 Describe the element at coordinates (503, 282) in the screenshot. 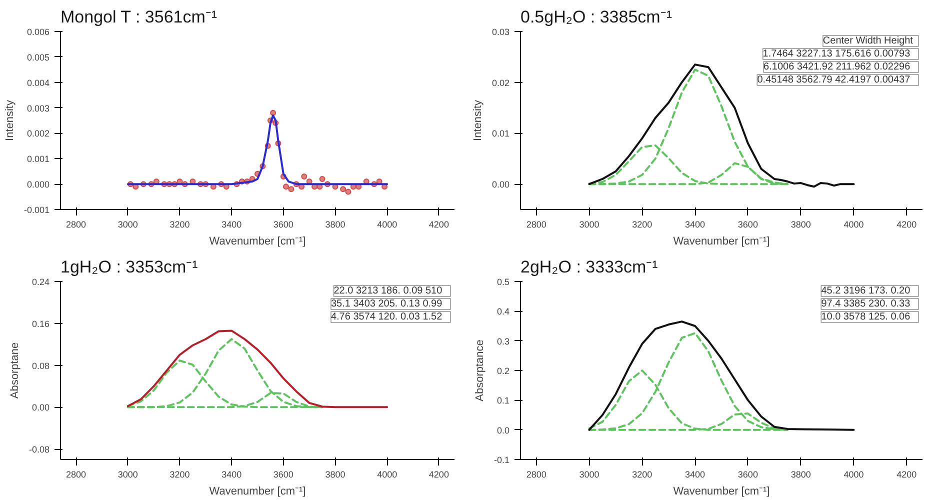

I see `y-tick-label: 0.5` at that location.